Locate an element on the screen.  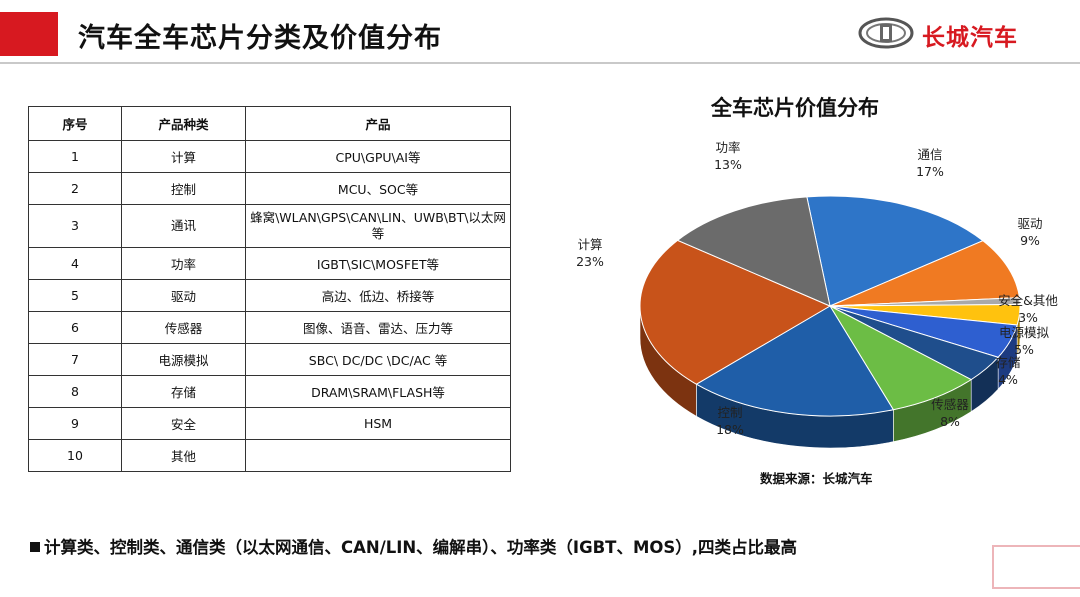
pie-label-name: 传感器 is located at coordinates (950, 404).